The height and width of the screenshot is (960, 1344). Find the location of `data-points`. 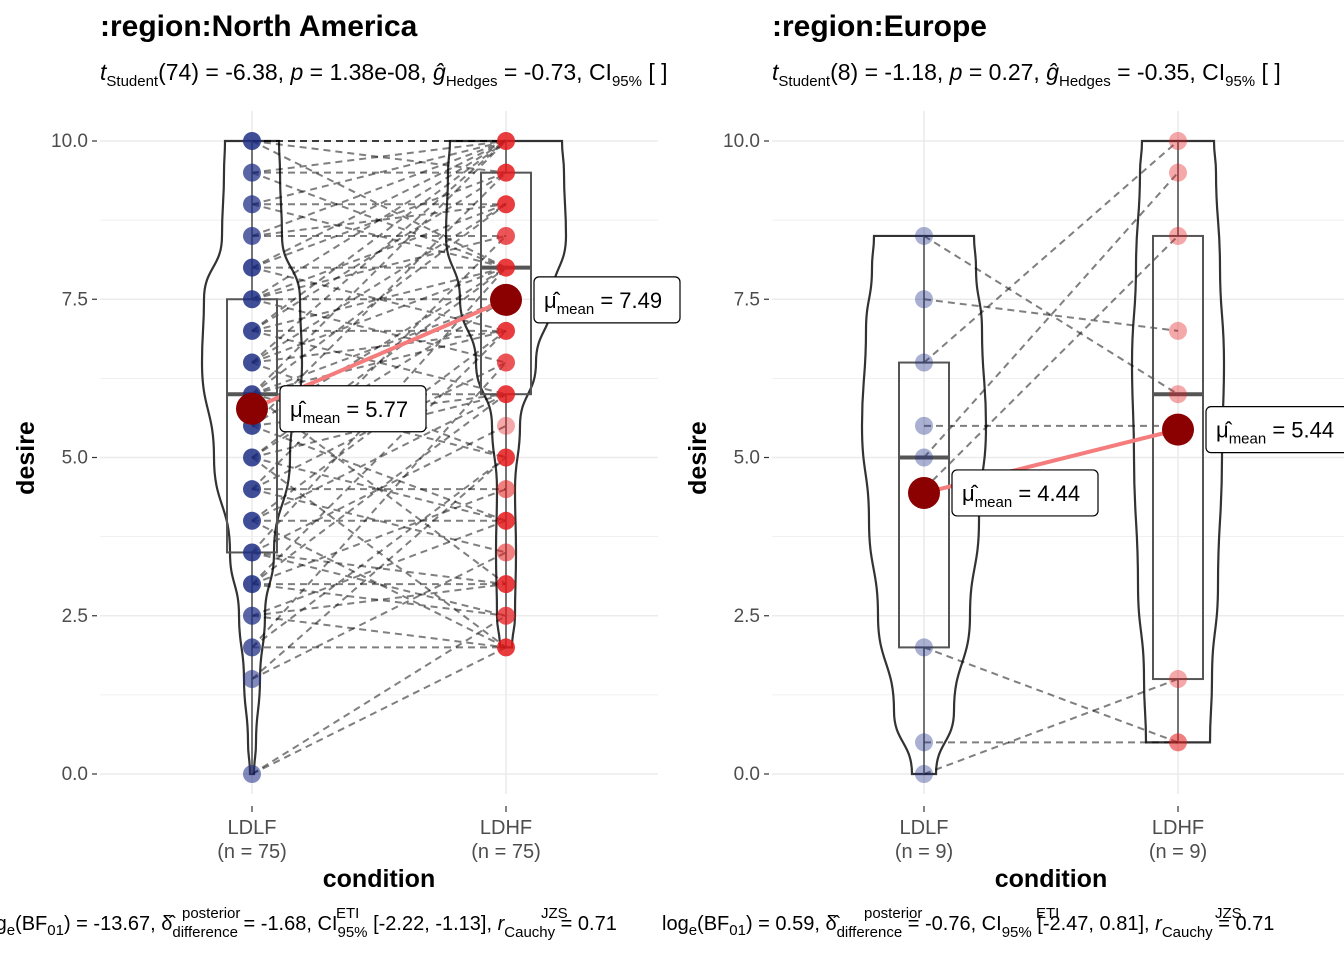

data-points is located at coordinates (1051, 457).